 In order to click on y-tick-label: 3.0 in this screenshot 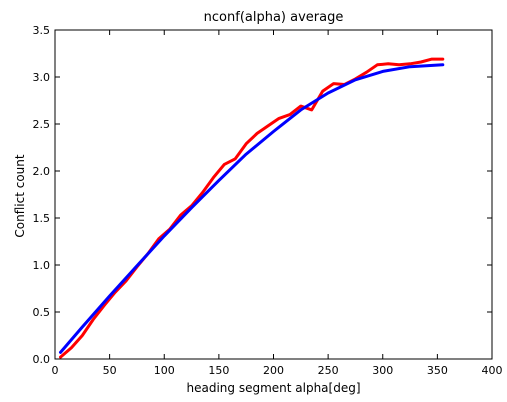, I will do `click(42, 77)`.